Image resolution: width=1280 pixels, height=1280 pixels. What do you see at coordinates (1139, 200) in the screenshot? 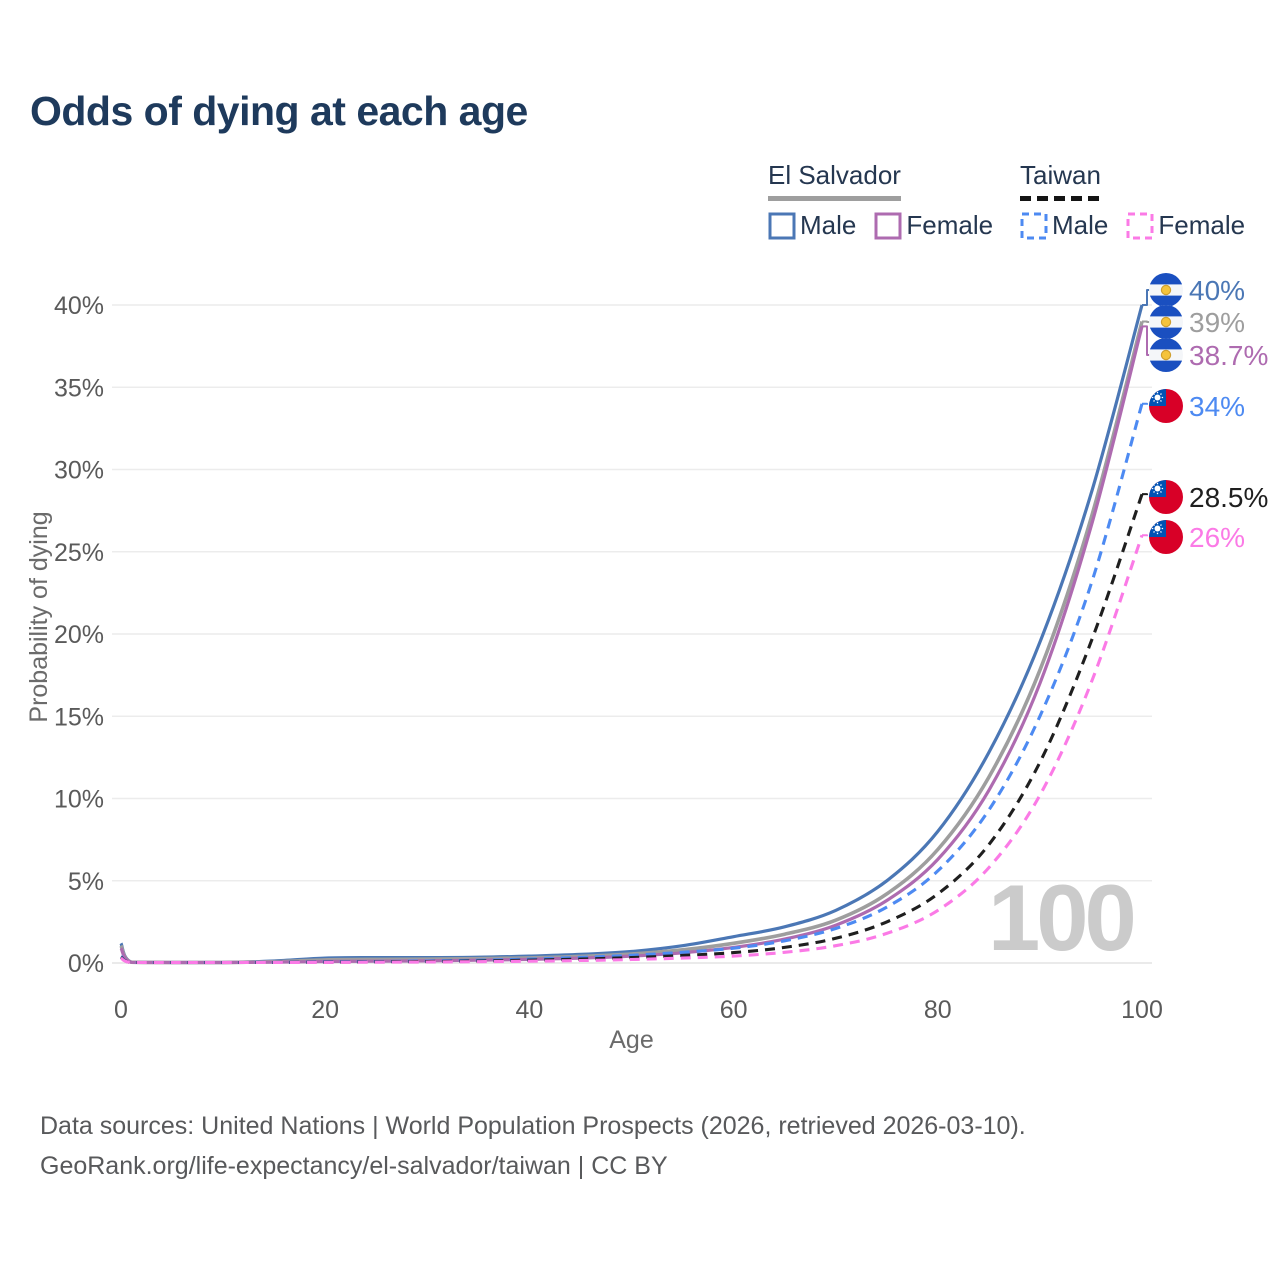
I see `legend-group-taiwan: Taiwan Male Female` at bounding box center [1139, 200].